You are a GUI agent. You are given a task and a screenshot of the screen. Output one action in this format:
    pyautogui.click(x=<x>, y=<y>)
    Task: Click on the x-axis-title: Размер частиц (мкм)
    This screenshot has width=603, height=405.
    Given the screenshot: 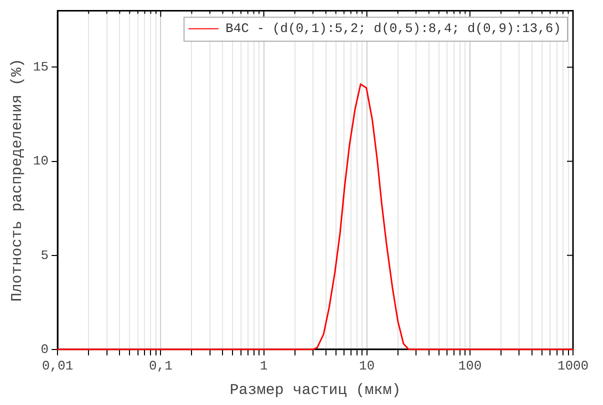 What is the action you would take?
    pyautogui.click(x=315, y=390)
    